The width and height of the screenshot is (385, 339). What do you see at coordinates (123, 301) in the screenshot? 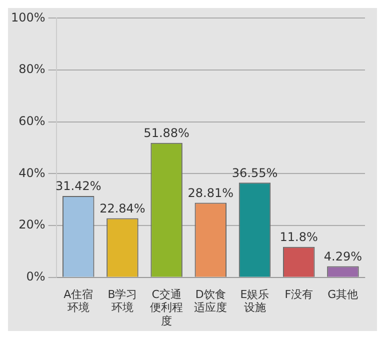
I see `x-tick-label: B学习环境` at bounding box center [123, 301].